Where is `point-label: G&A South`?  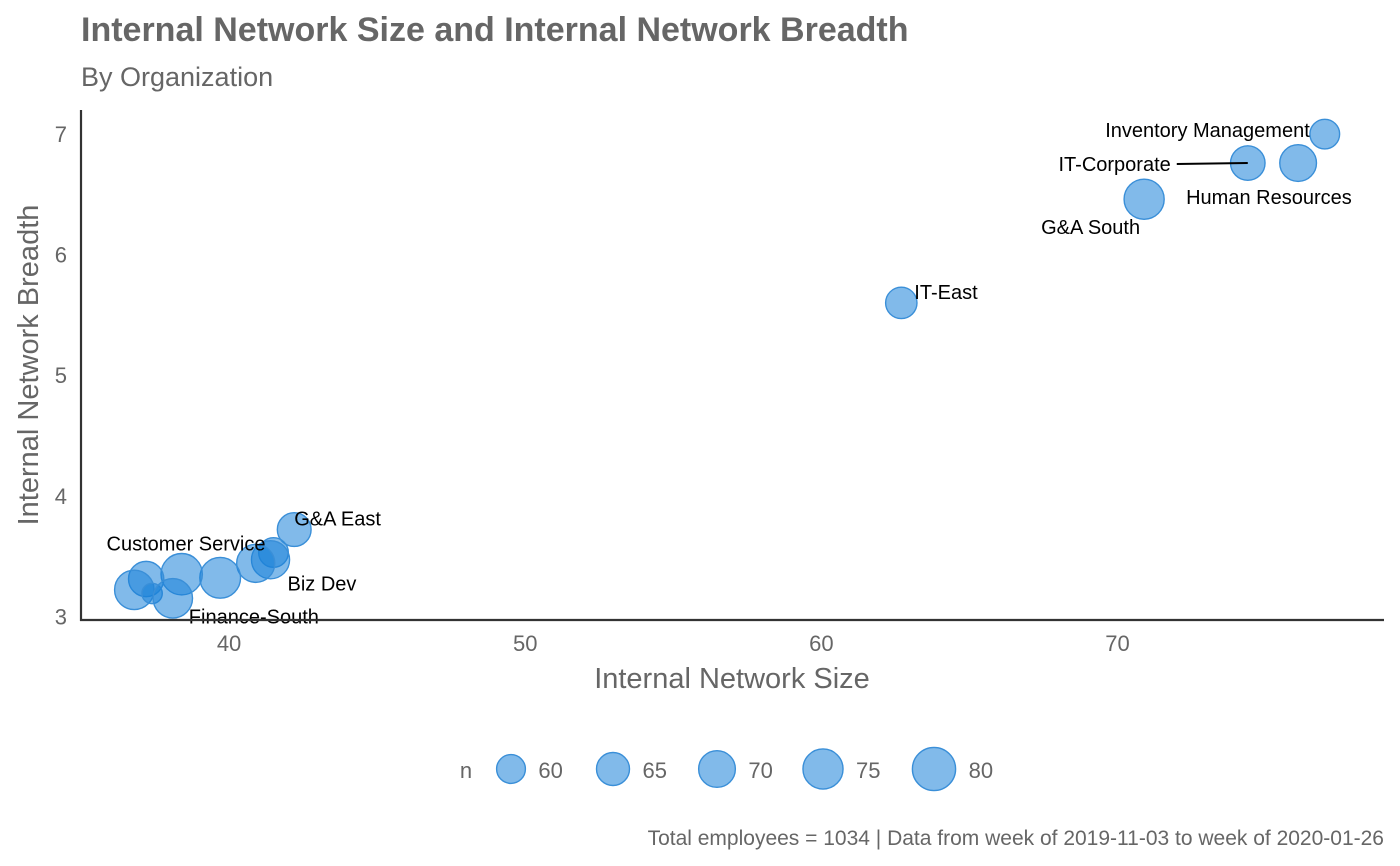
point-label: G&A South is located at coordinates (1090, 228).